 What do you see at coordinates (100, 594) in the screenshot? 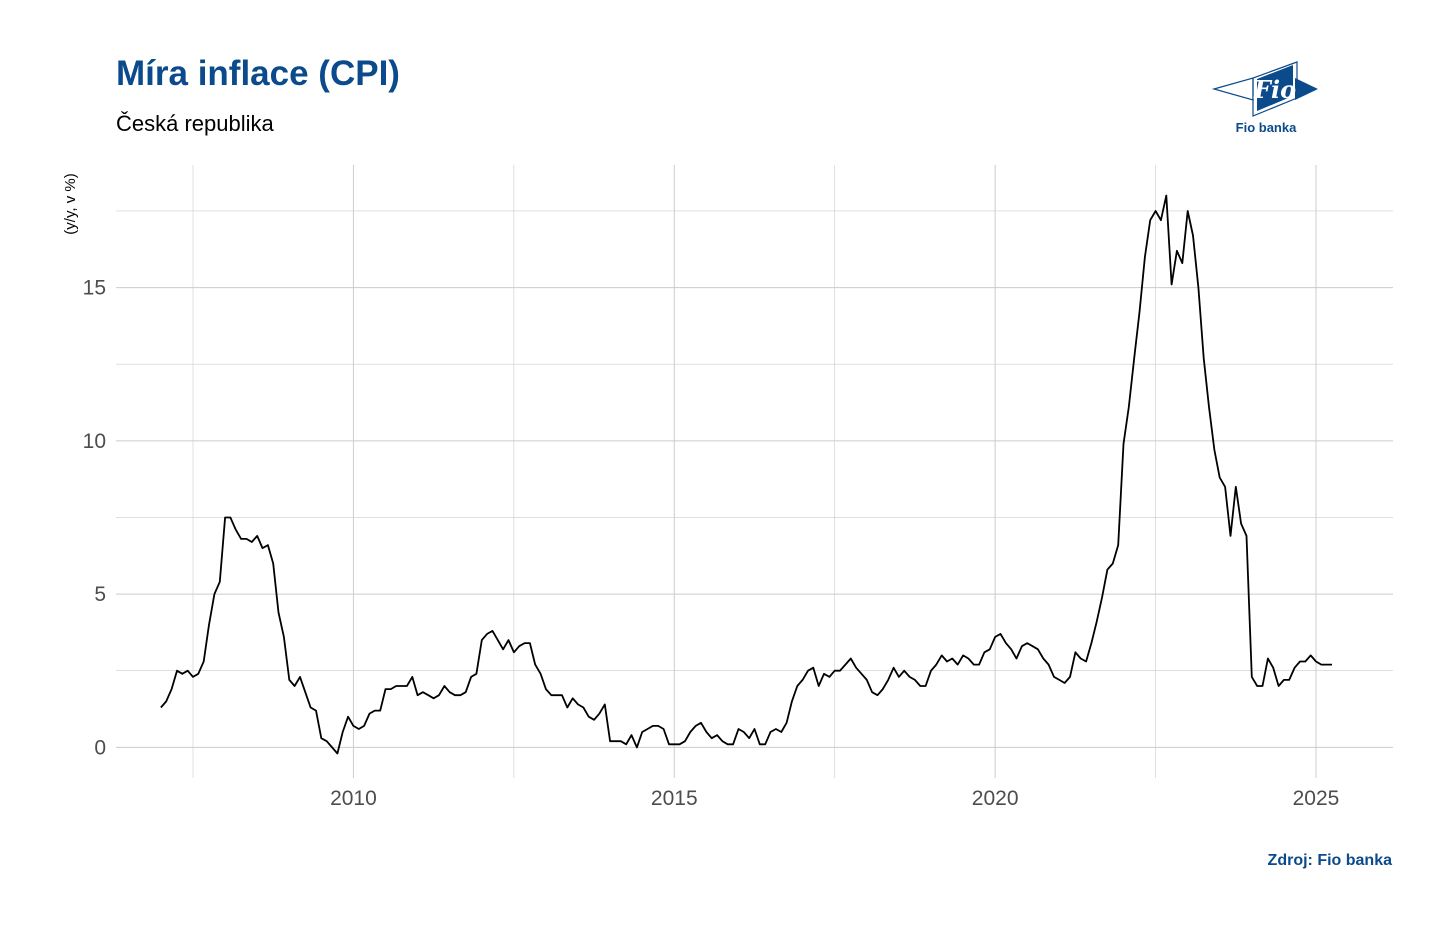
I see `y-tick-label: 5` at bounding box center [100, 594].